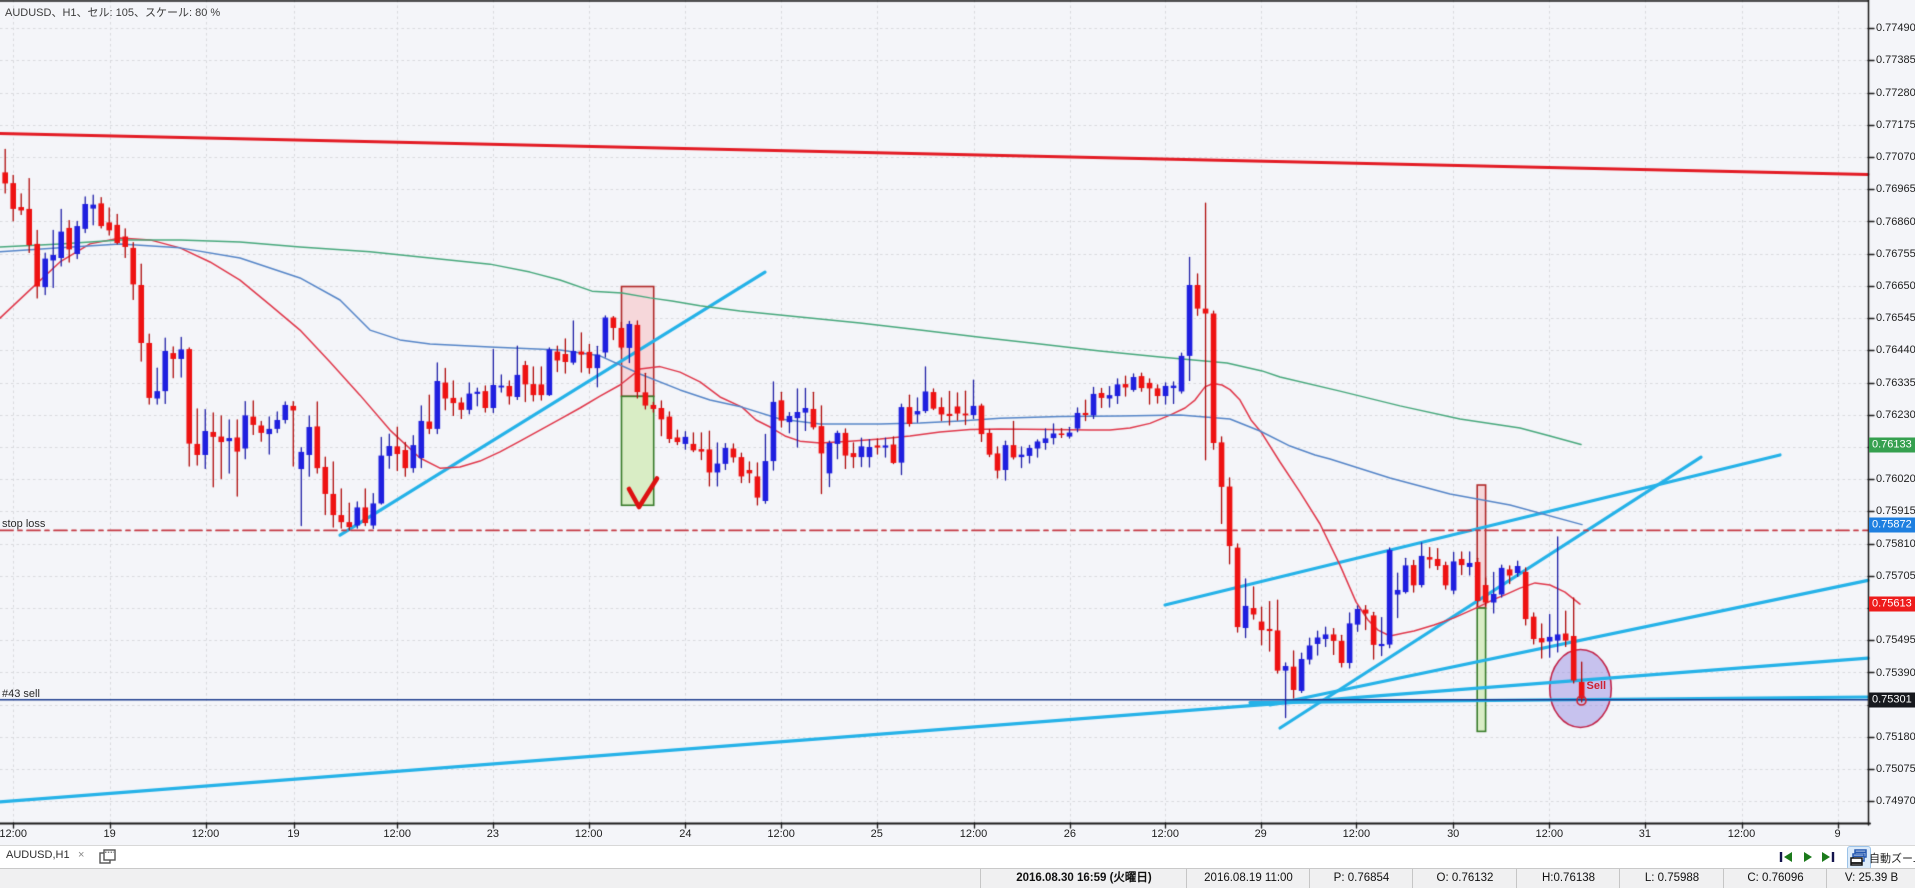  What do you see at coordinates (1361, 878) in the screenshot?
I see `status-price-p: P: 0.76854` at bounding box center [1361, 878].